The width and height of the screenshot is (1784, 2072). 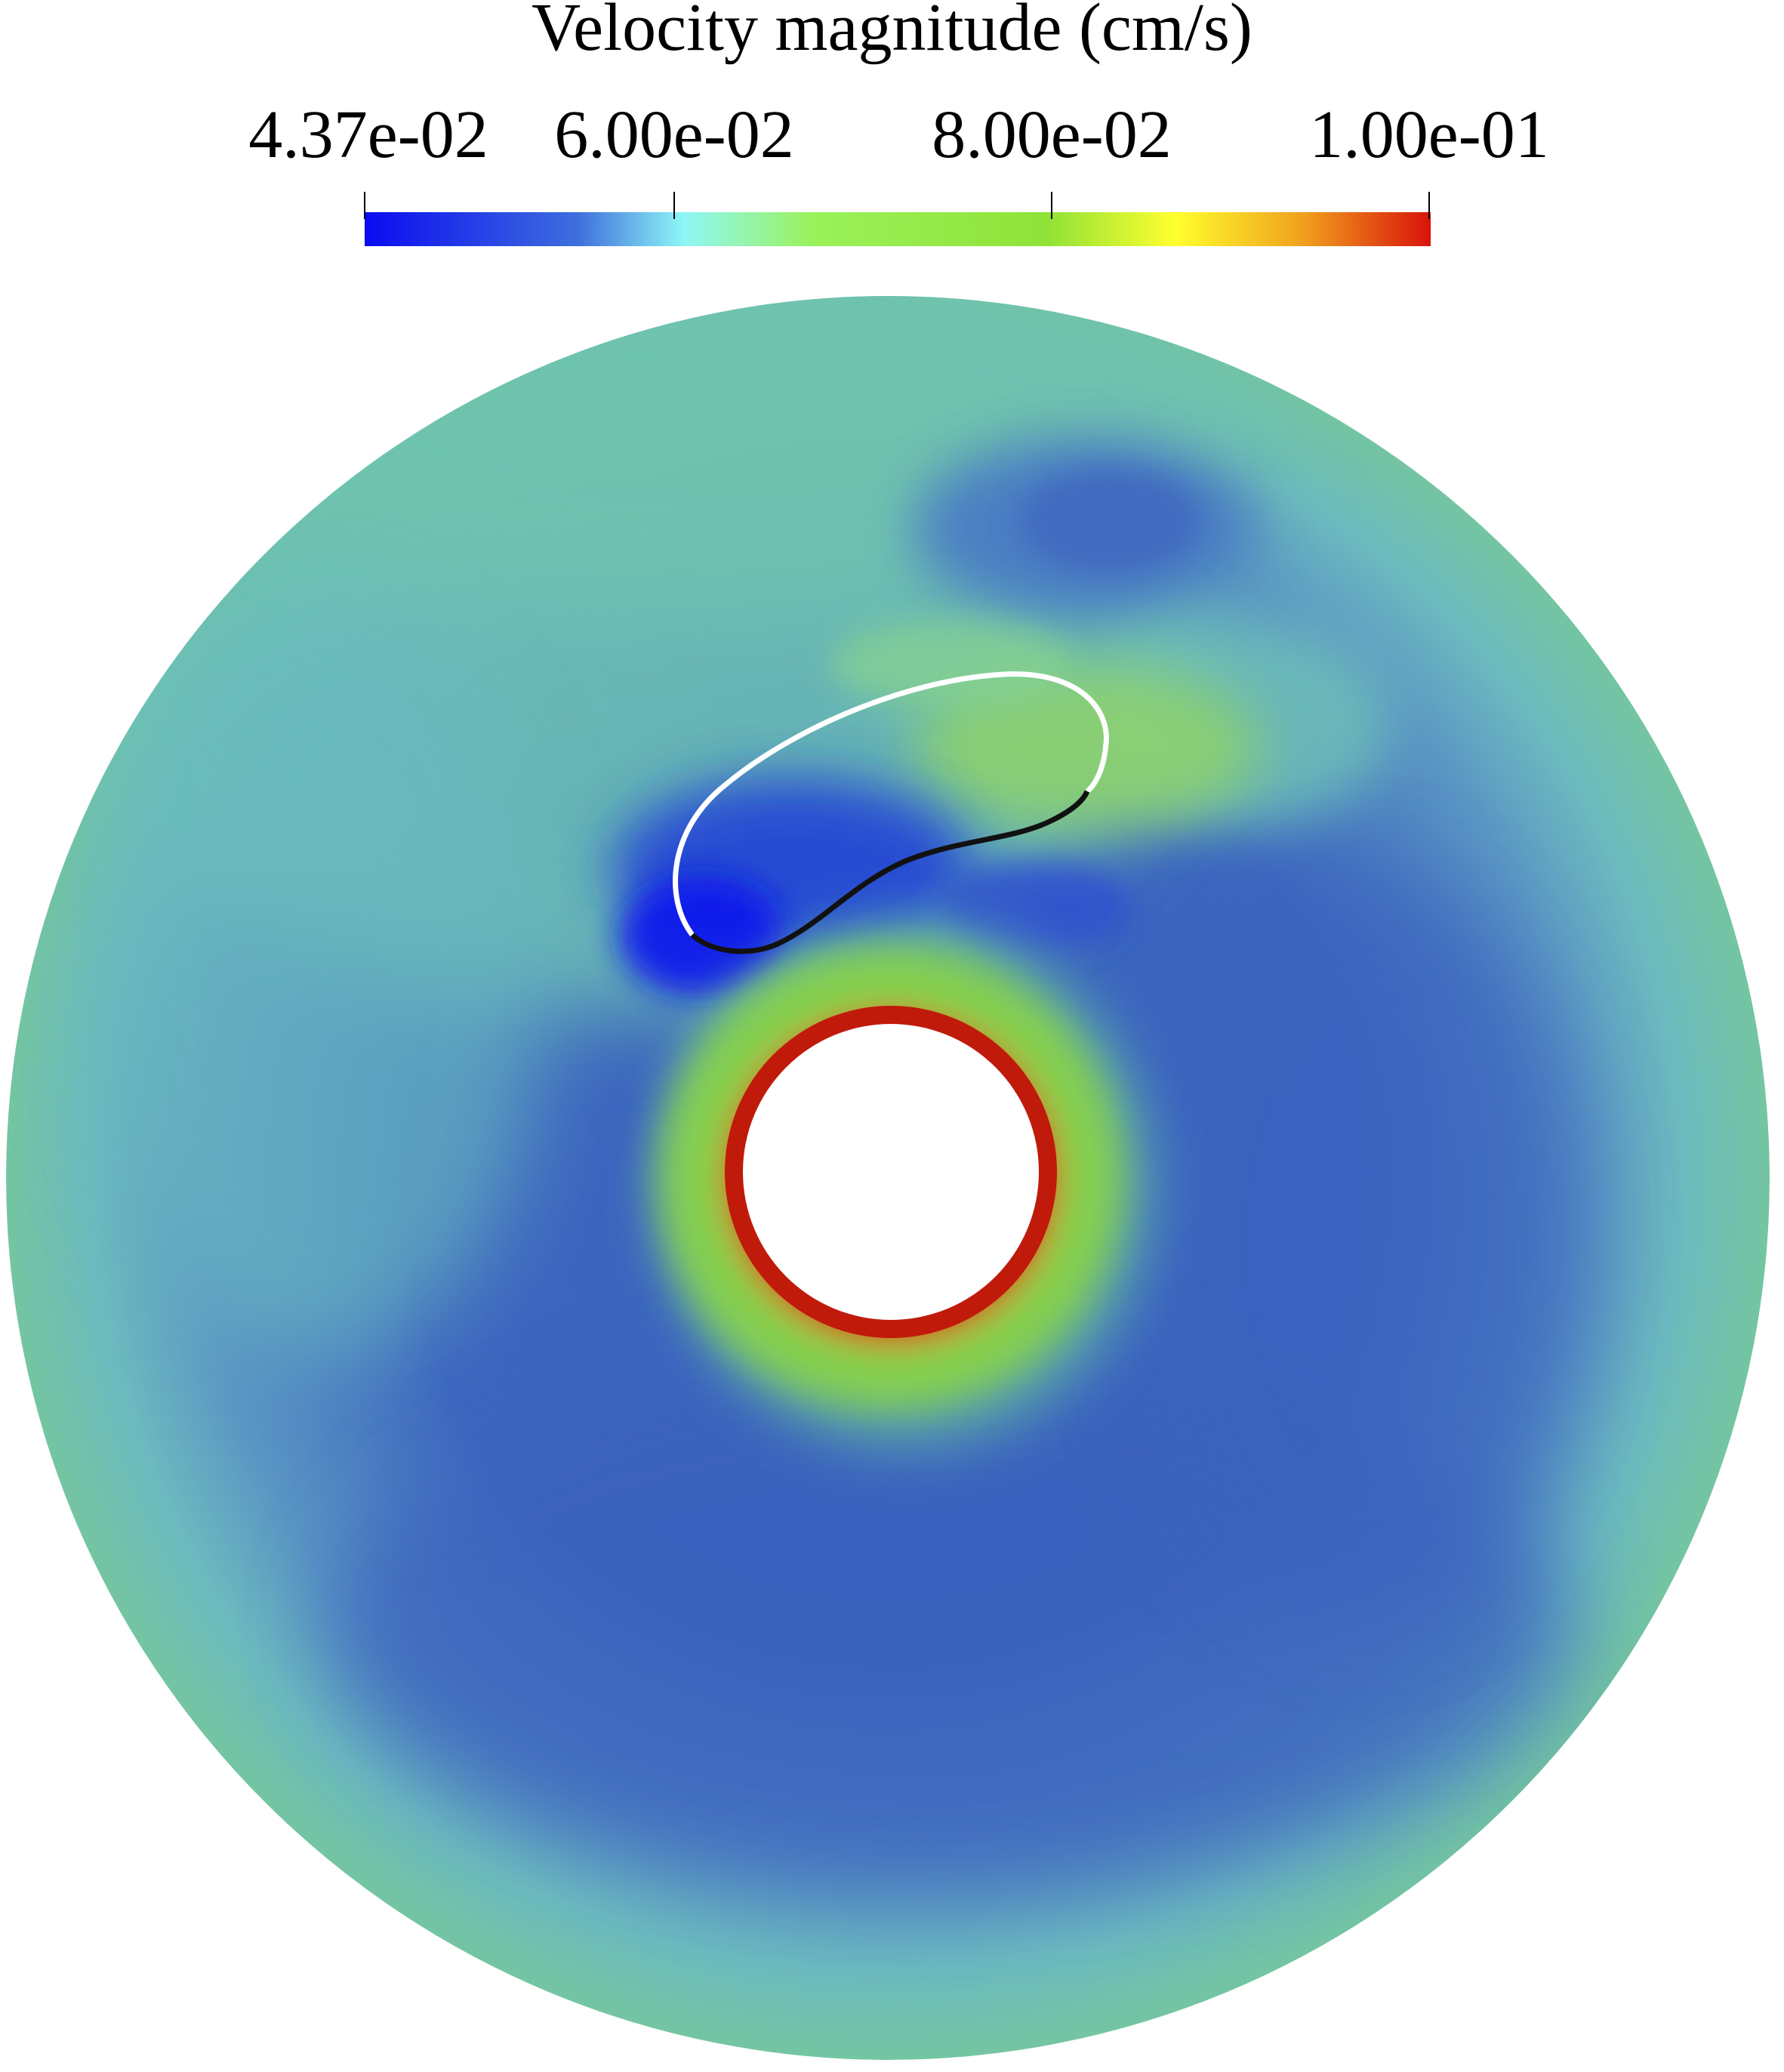 I want to click on colorbar, so click(x=897, y=219).